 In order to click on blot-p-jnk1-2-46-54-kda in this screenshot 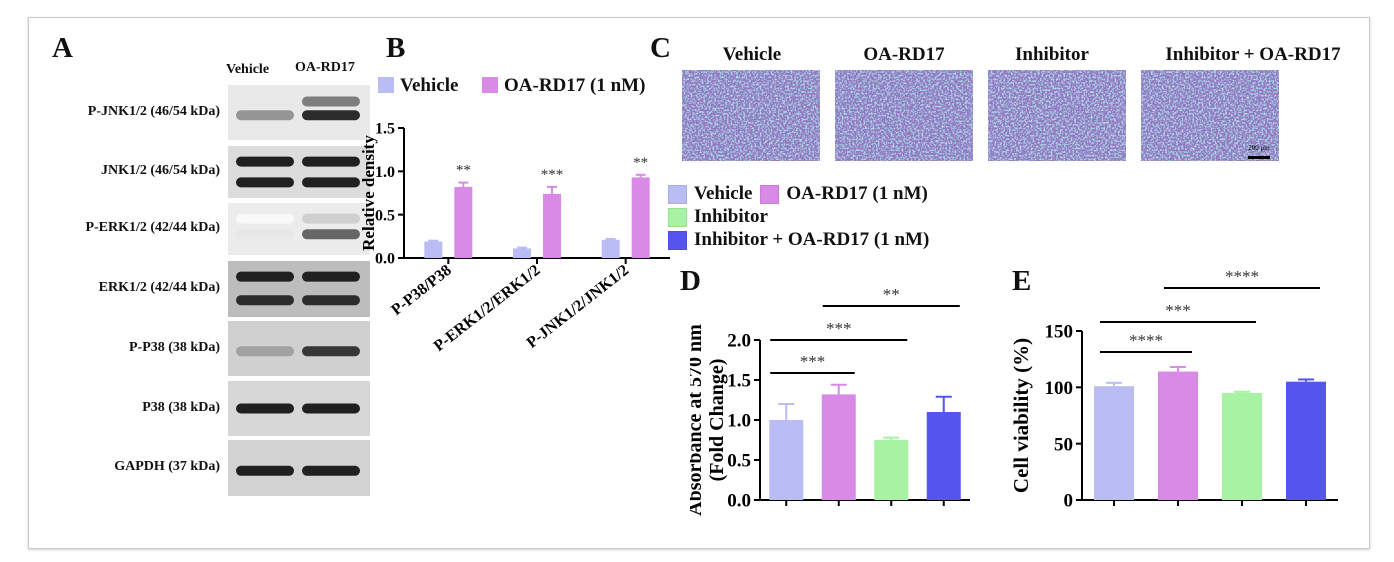, I will do `click(299, 112)`.